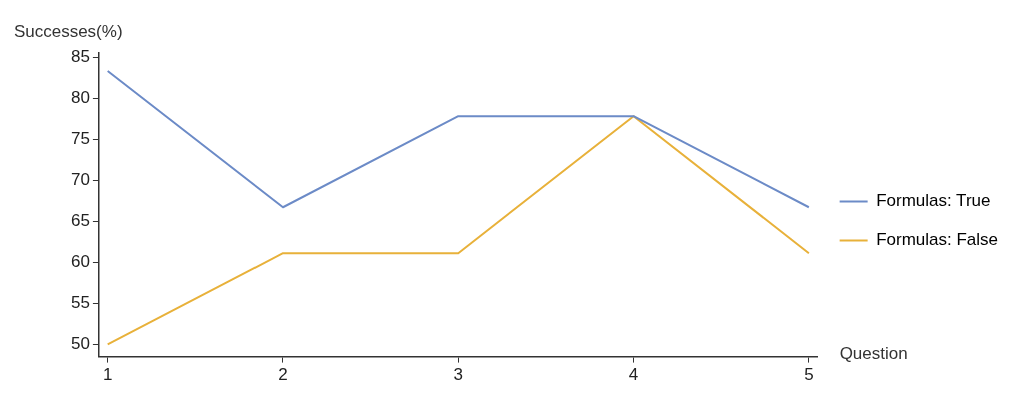 This screenshot has width=1029, height=404. I want to click on y-tick-label: 50, so click(80, 343).